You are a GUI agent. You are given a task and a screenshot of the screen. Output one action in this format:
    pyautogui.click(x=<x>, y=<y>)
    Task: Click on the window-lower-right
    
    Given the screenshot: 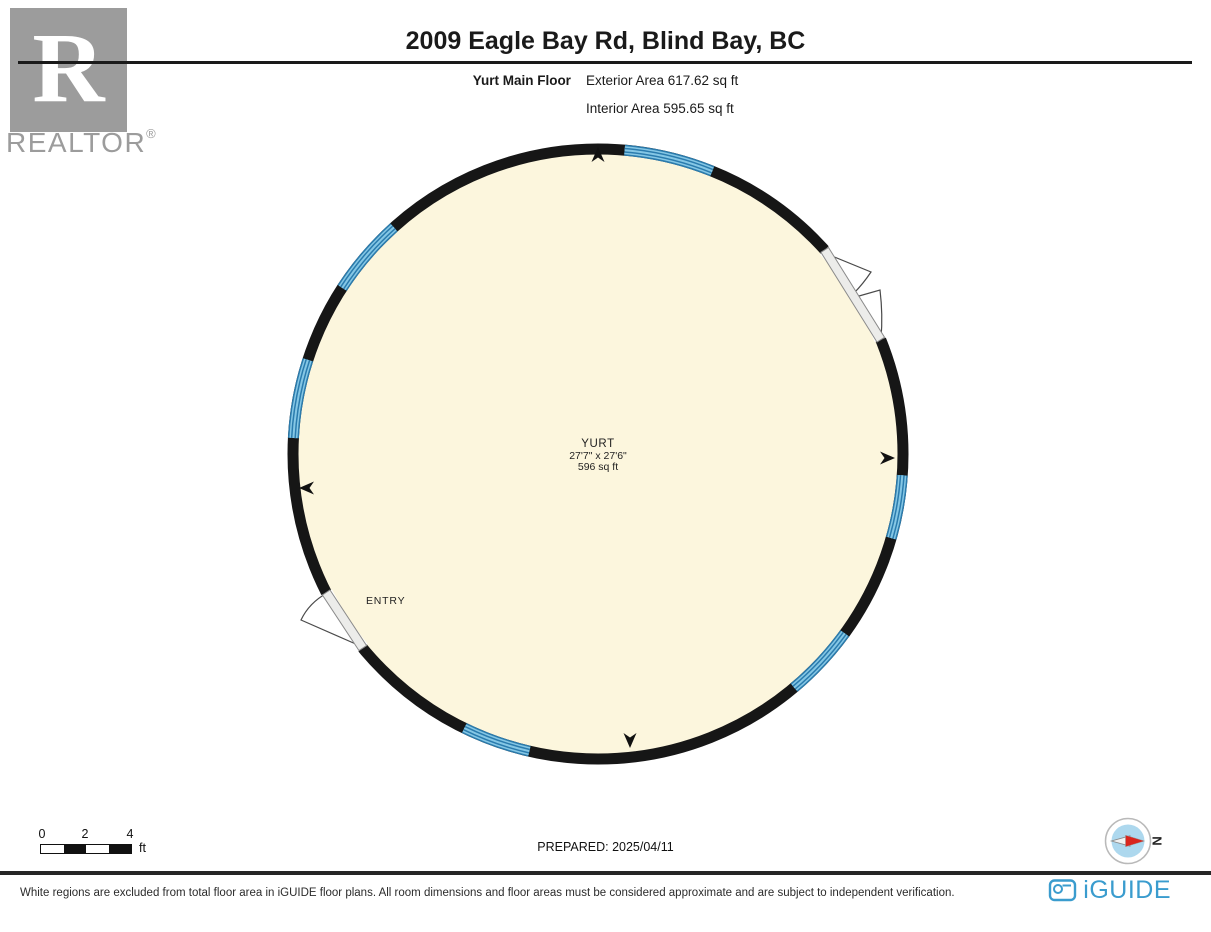 What is the action you would take?
    pyautogui.click(x=820, y=661)
    